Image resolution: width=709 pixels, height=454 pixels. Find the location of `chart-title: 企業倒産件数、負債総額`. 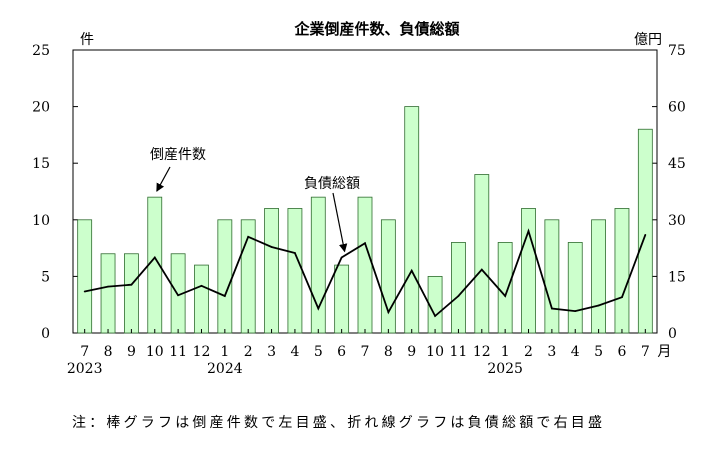

chart-title: 企業倒産件数、負債総額 is located at coordinates (376, 29).